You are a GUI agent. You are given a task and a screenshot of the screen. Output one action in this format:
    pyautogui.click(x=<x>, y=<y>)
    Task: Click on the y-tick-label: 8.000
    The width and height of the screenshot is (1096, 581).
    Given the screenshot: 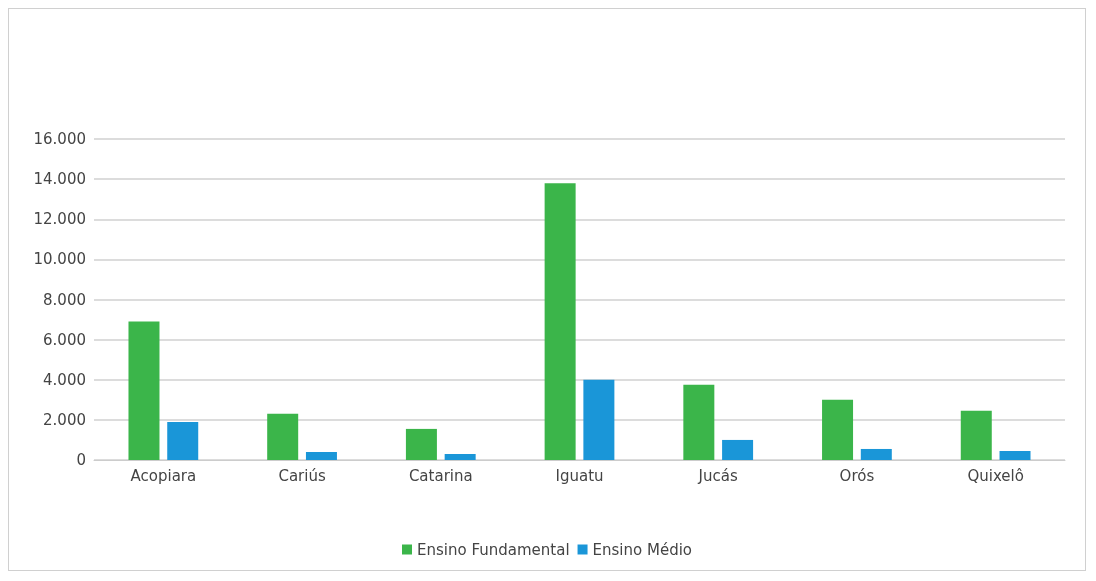 What is the action you would take?
    pyautogui.click(x=64, y=299)
    